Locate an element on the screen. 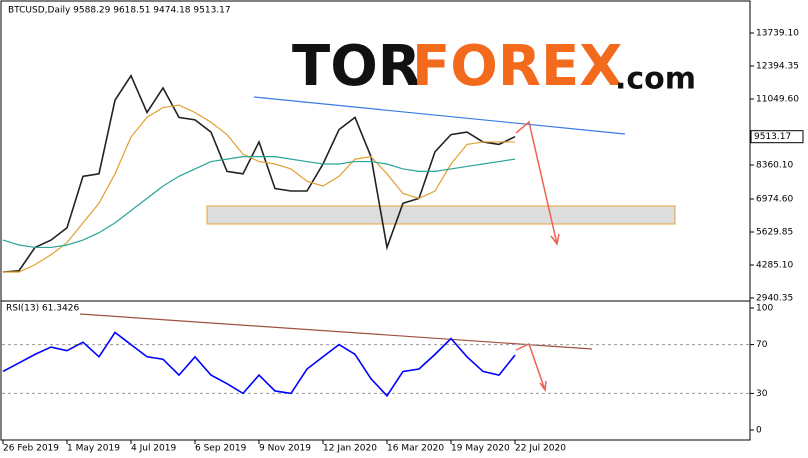  y-tick-label: 11049.60 is located at coordinates (777, 99).